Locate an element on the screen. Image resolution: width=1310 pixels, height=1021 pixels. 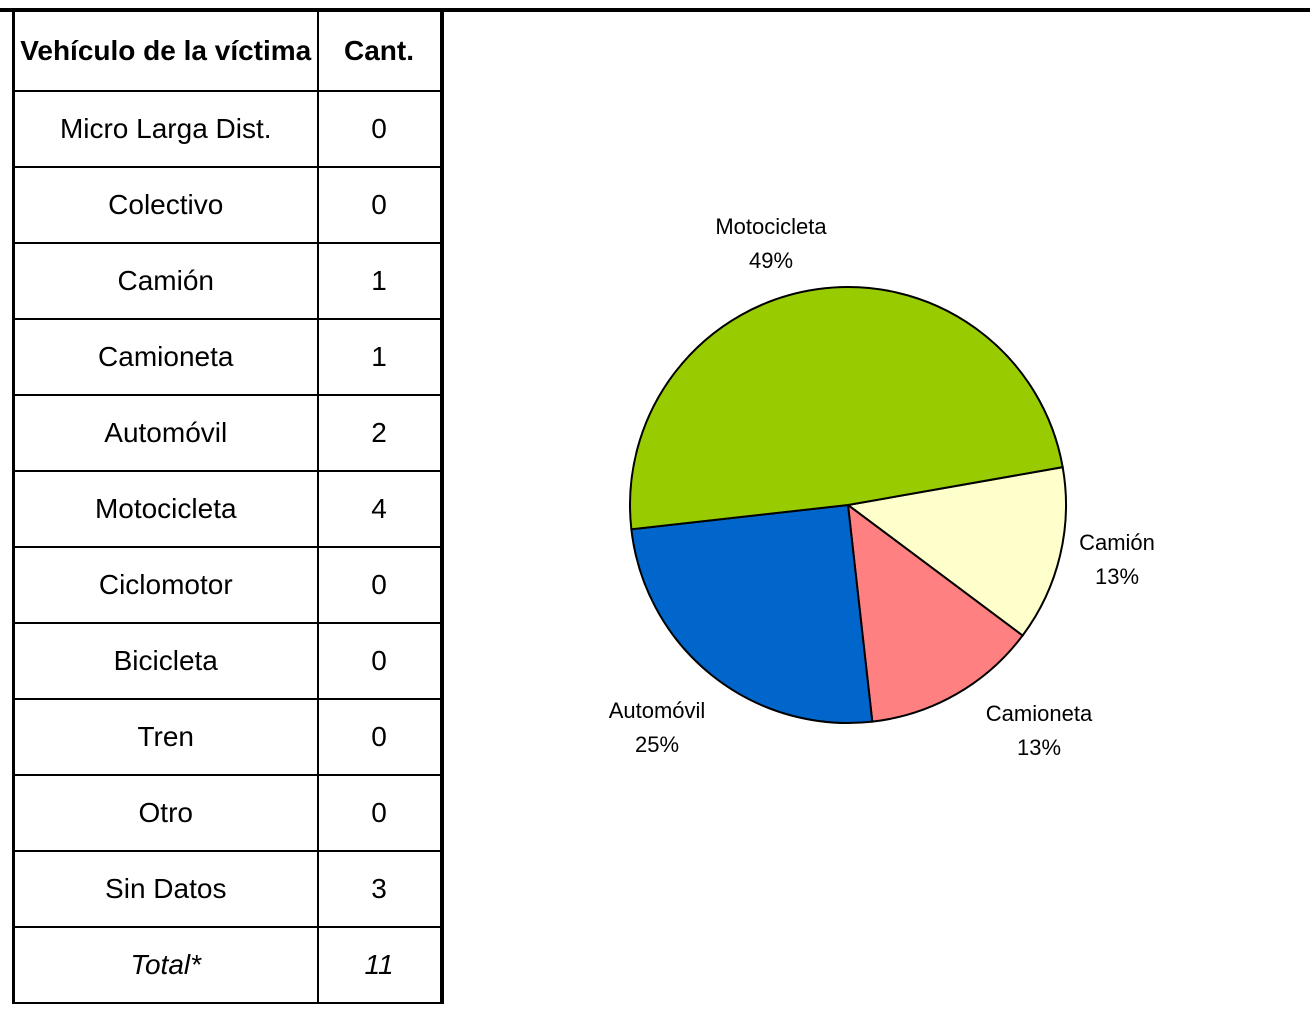
count-cell: 11 is located at coordinates (380, 965).